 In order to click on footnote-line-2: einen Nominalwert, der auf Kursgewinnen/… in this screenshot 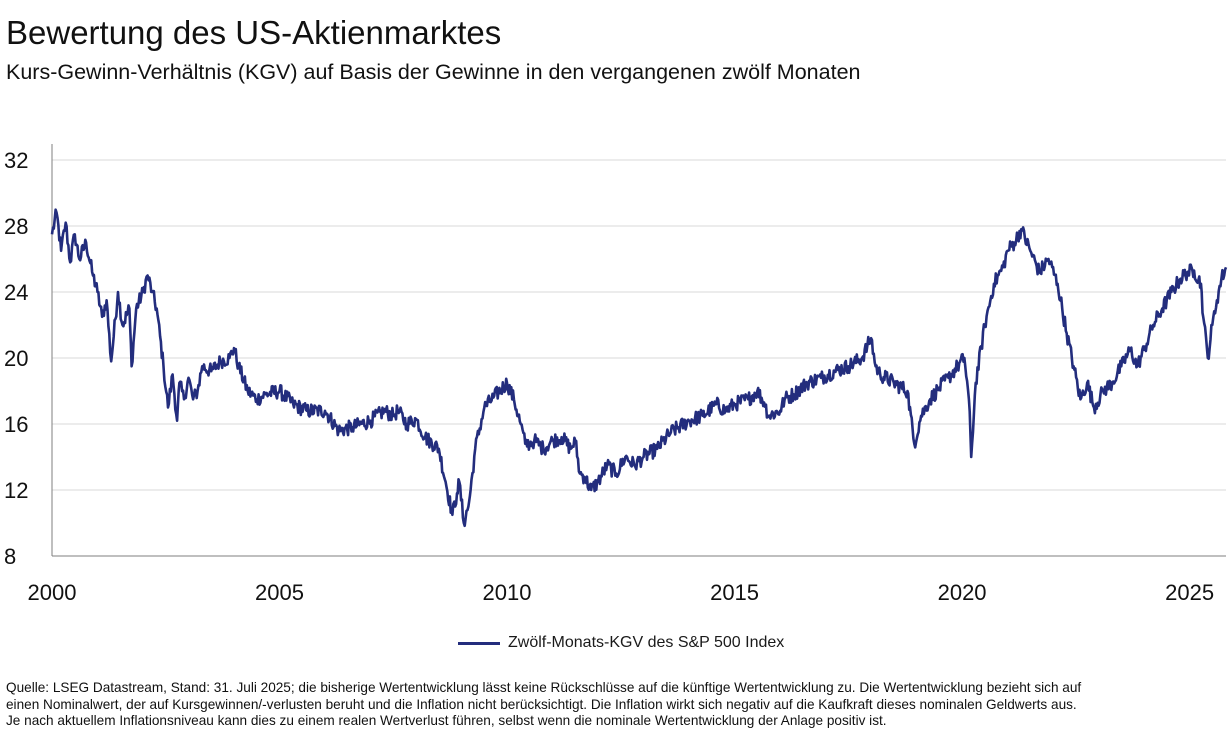, I will do `click(541, 704)`.